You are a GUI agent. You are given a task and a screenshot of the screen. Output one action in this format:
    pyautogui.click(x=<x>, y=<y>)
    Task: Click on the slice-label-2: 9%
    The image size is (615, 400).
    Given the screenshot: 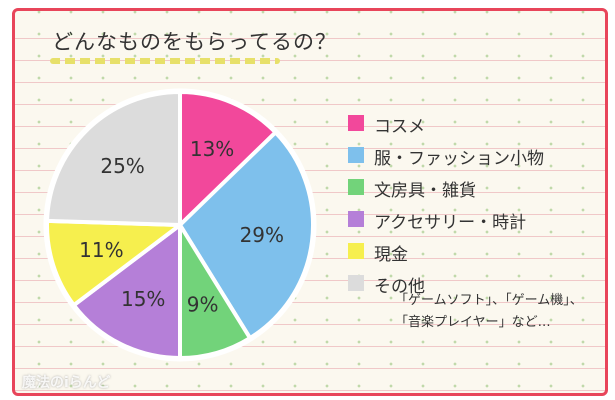 What is the action you would take?
    pyautogui.click(x=203, y=304)
    